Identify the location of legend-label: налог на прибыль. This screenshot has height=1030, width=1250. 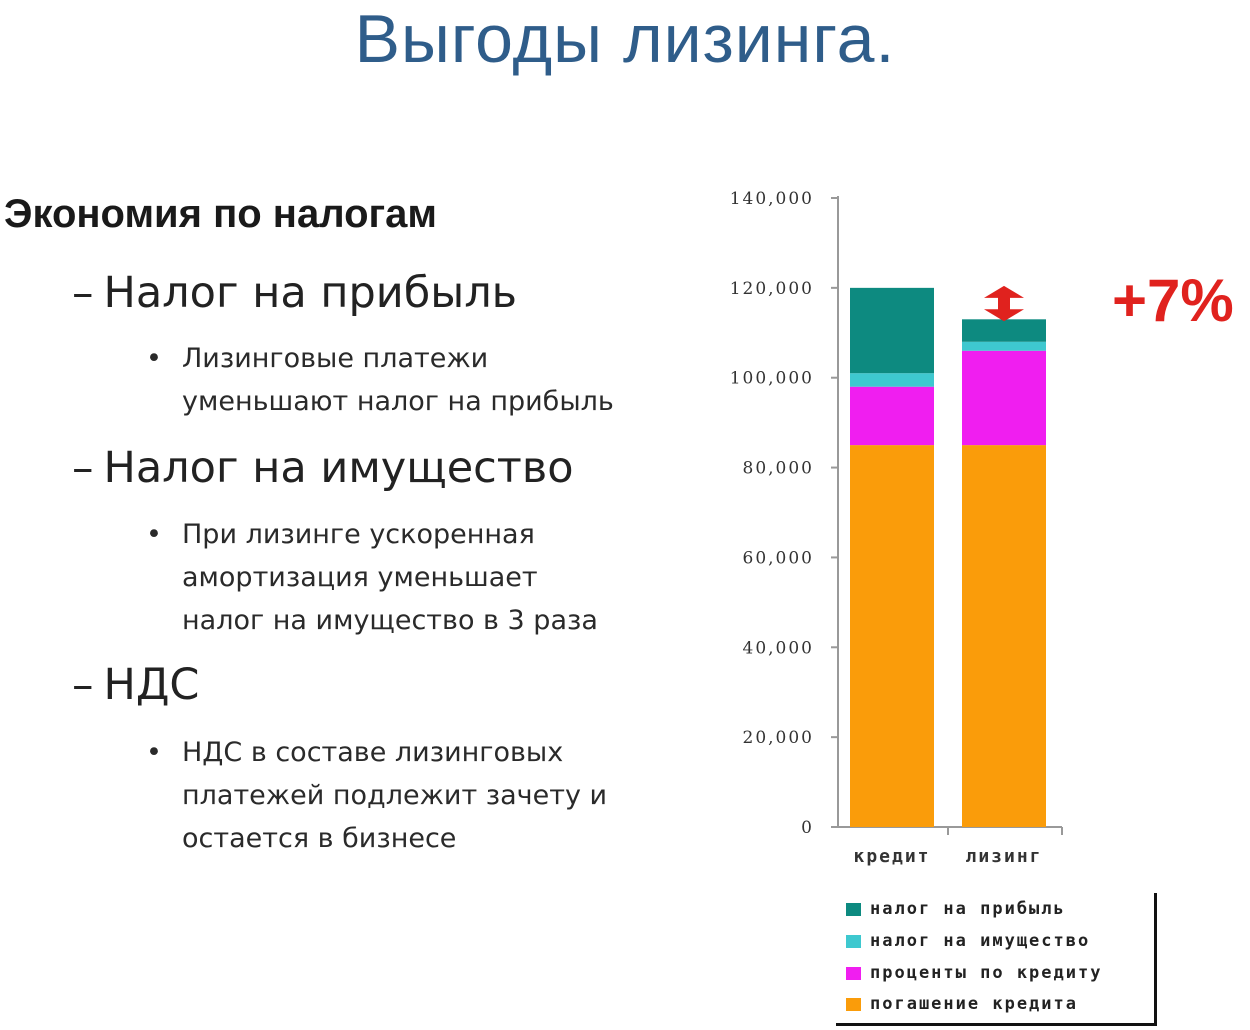
(968, 909).